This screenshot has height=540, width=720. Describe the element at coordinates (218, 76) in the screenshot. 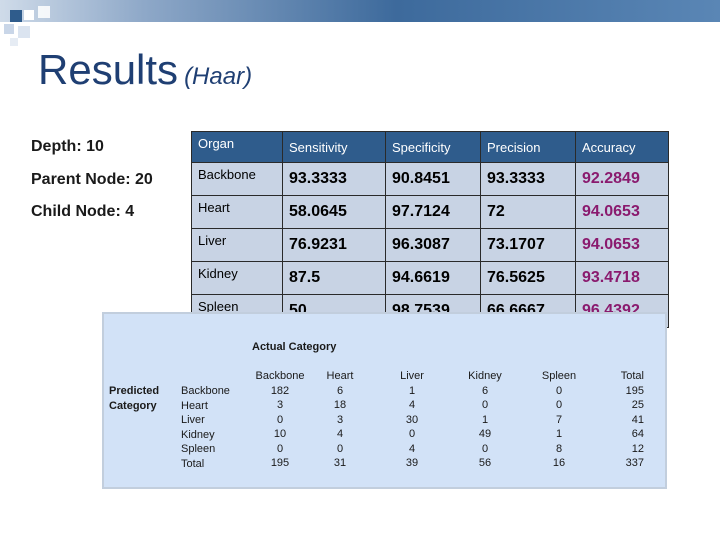

I see `subtitle-text: (Haar)` at that location.